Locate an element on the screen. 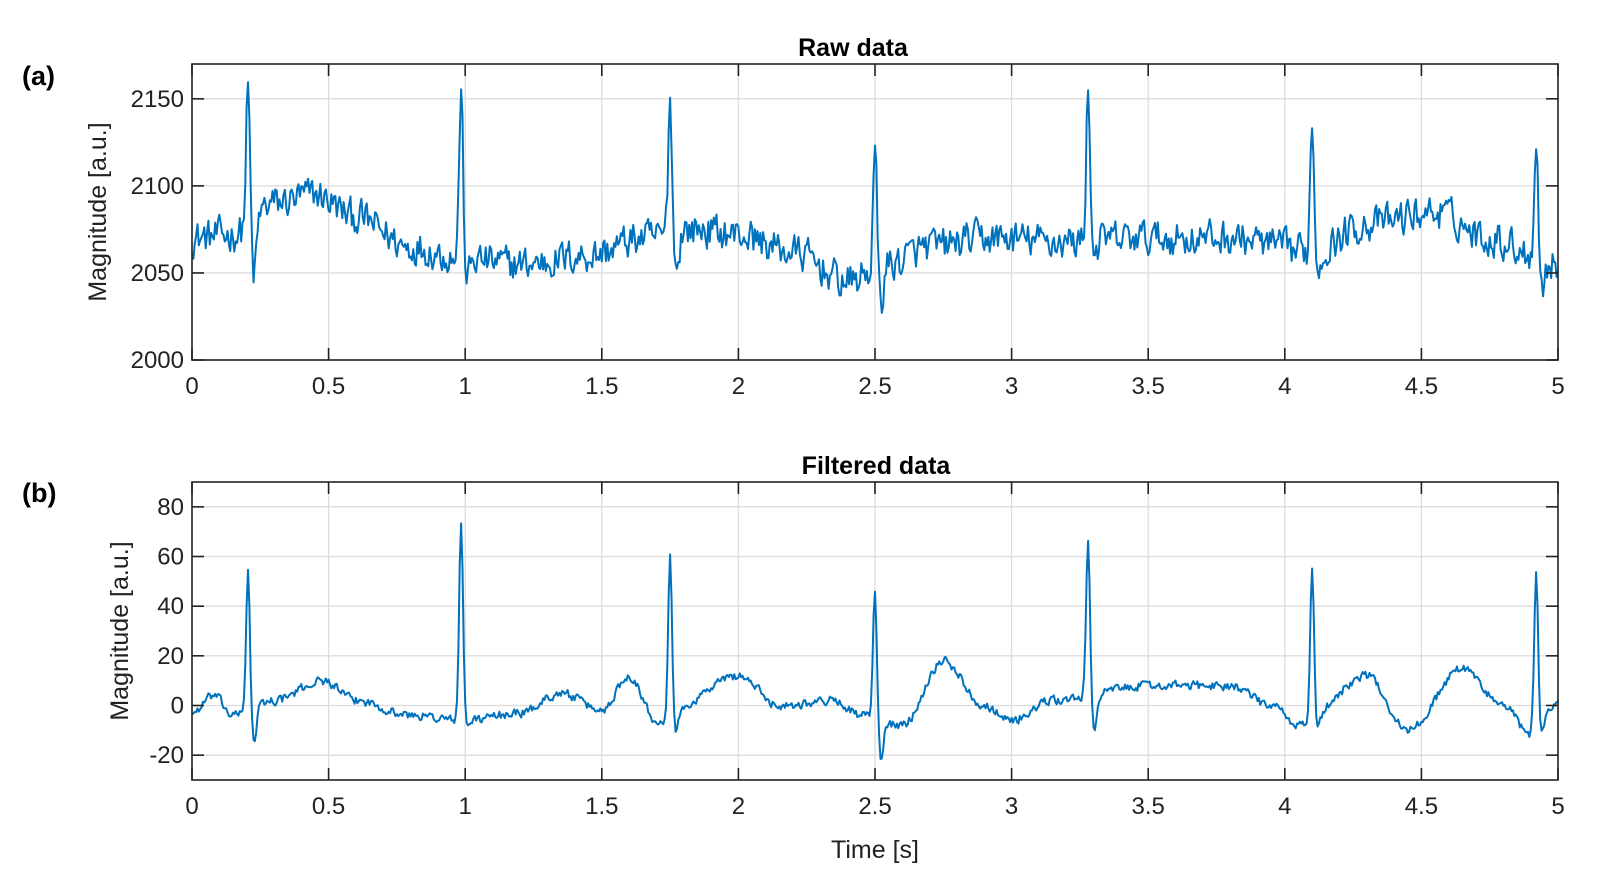 The height and width of the screenshot is (871, 1600). y-tick-label: 0 is located at coordinates (177, 706).